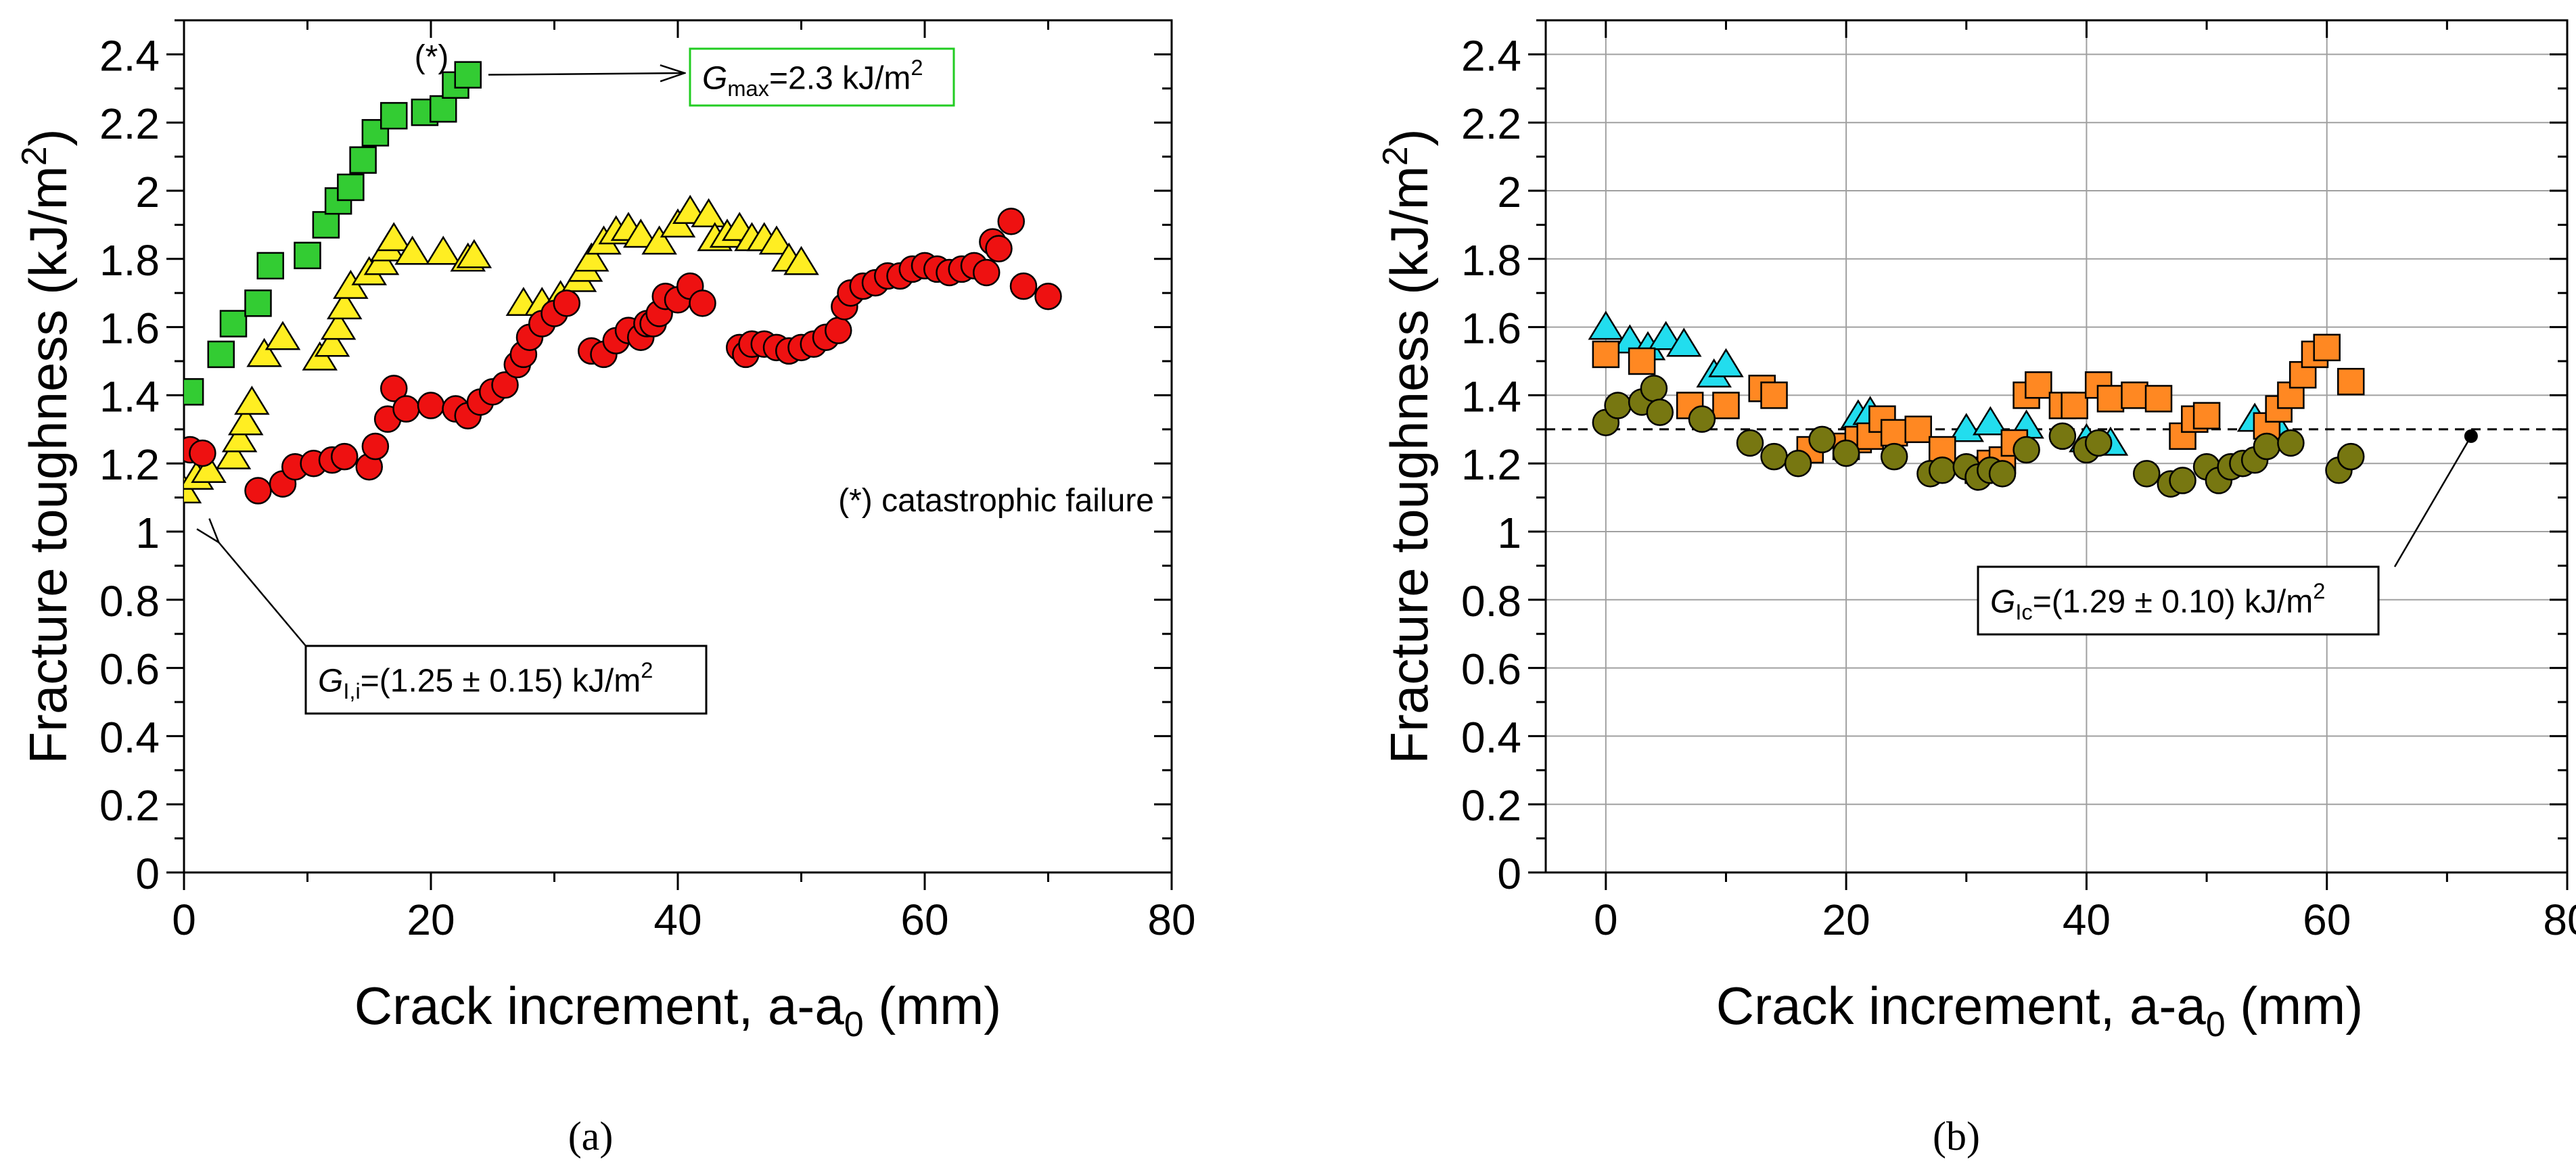 This screenshot has height=1166, width=2576. Describe the element at coordinates (2173, 602) in the screenshot. I see `panel-b-annotation-val: =(1.29 ± 0.10) kJ/m` at that location.